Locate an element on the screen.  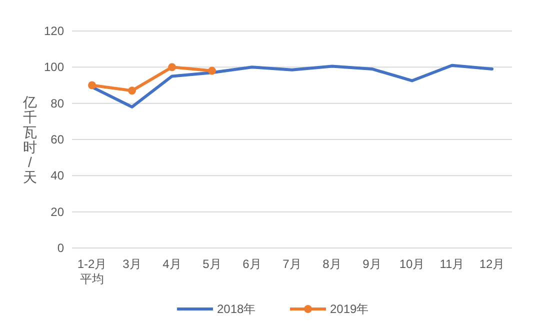
x-tick-label: 9月 is located at coordinates (372, 264).